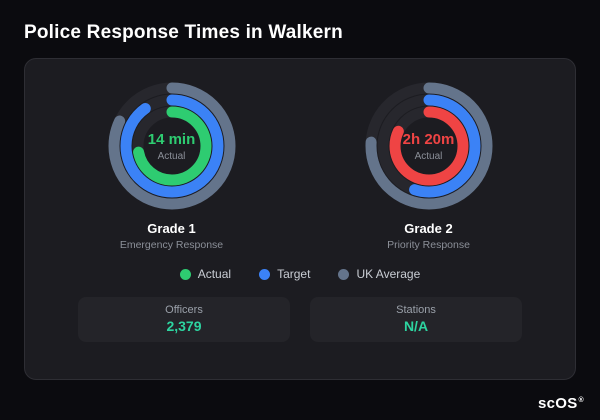 The image size is (600, 420). What do you see at coordinates (185, 274) in the screenshot?
I see `actual-dot-icon` at bounding box center [185, 274].